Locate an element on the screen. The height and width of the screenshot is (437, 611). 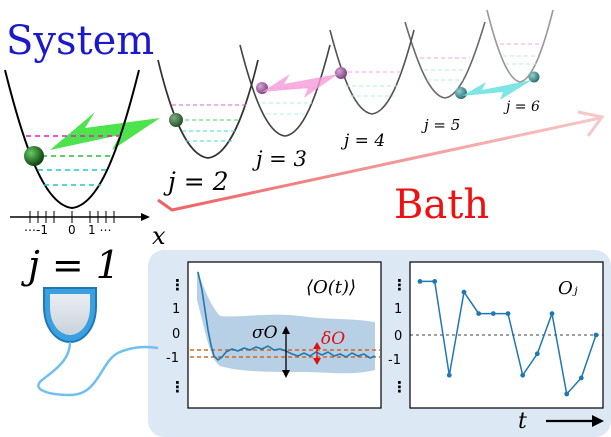
right-ytick-dots-top: ⋮ is located at coordinates (399, 285).